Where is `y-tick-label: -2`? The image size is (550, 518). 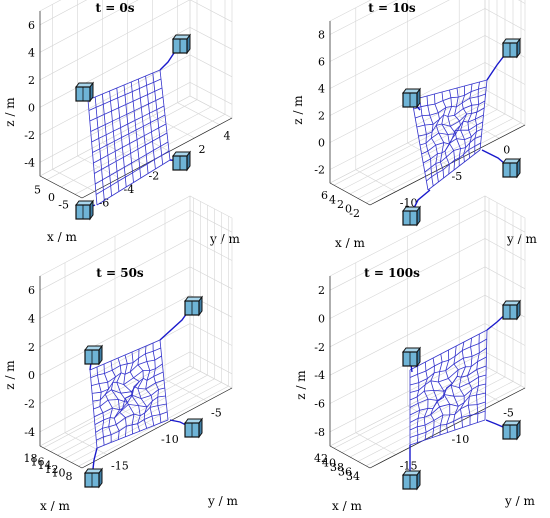
y-tick-label: -2 is located at coordinates (154, 176).